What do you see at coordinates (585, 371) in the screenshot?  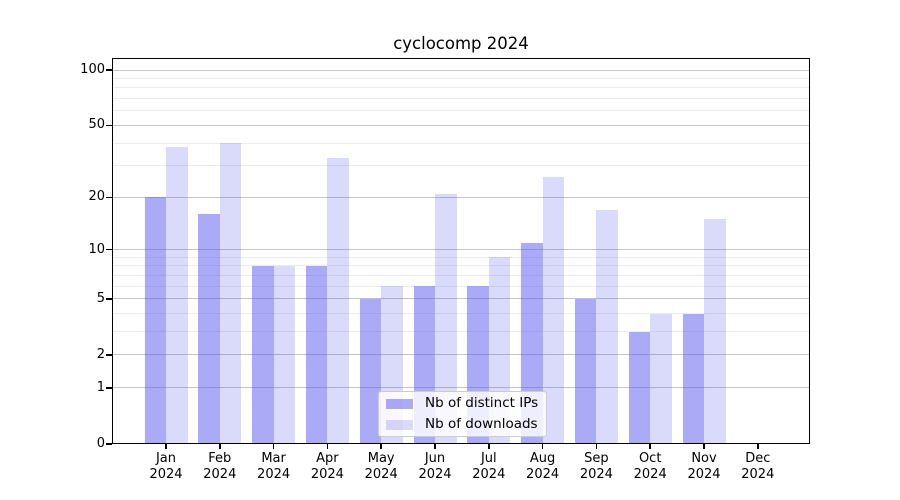 I see `bar-ips-sep` at bounding box center [585, 371].